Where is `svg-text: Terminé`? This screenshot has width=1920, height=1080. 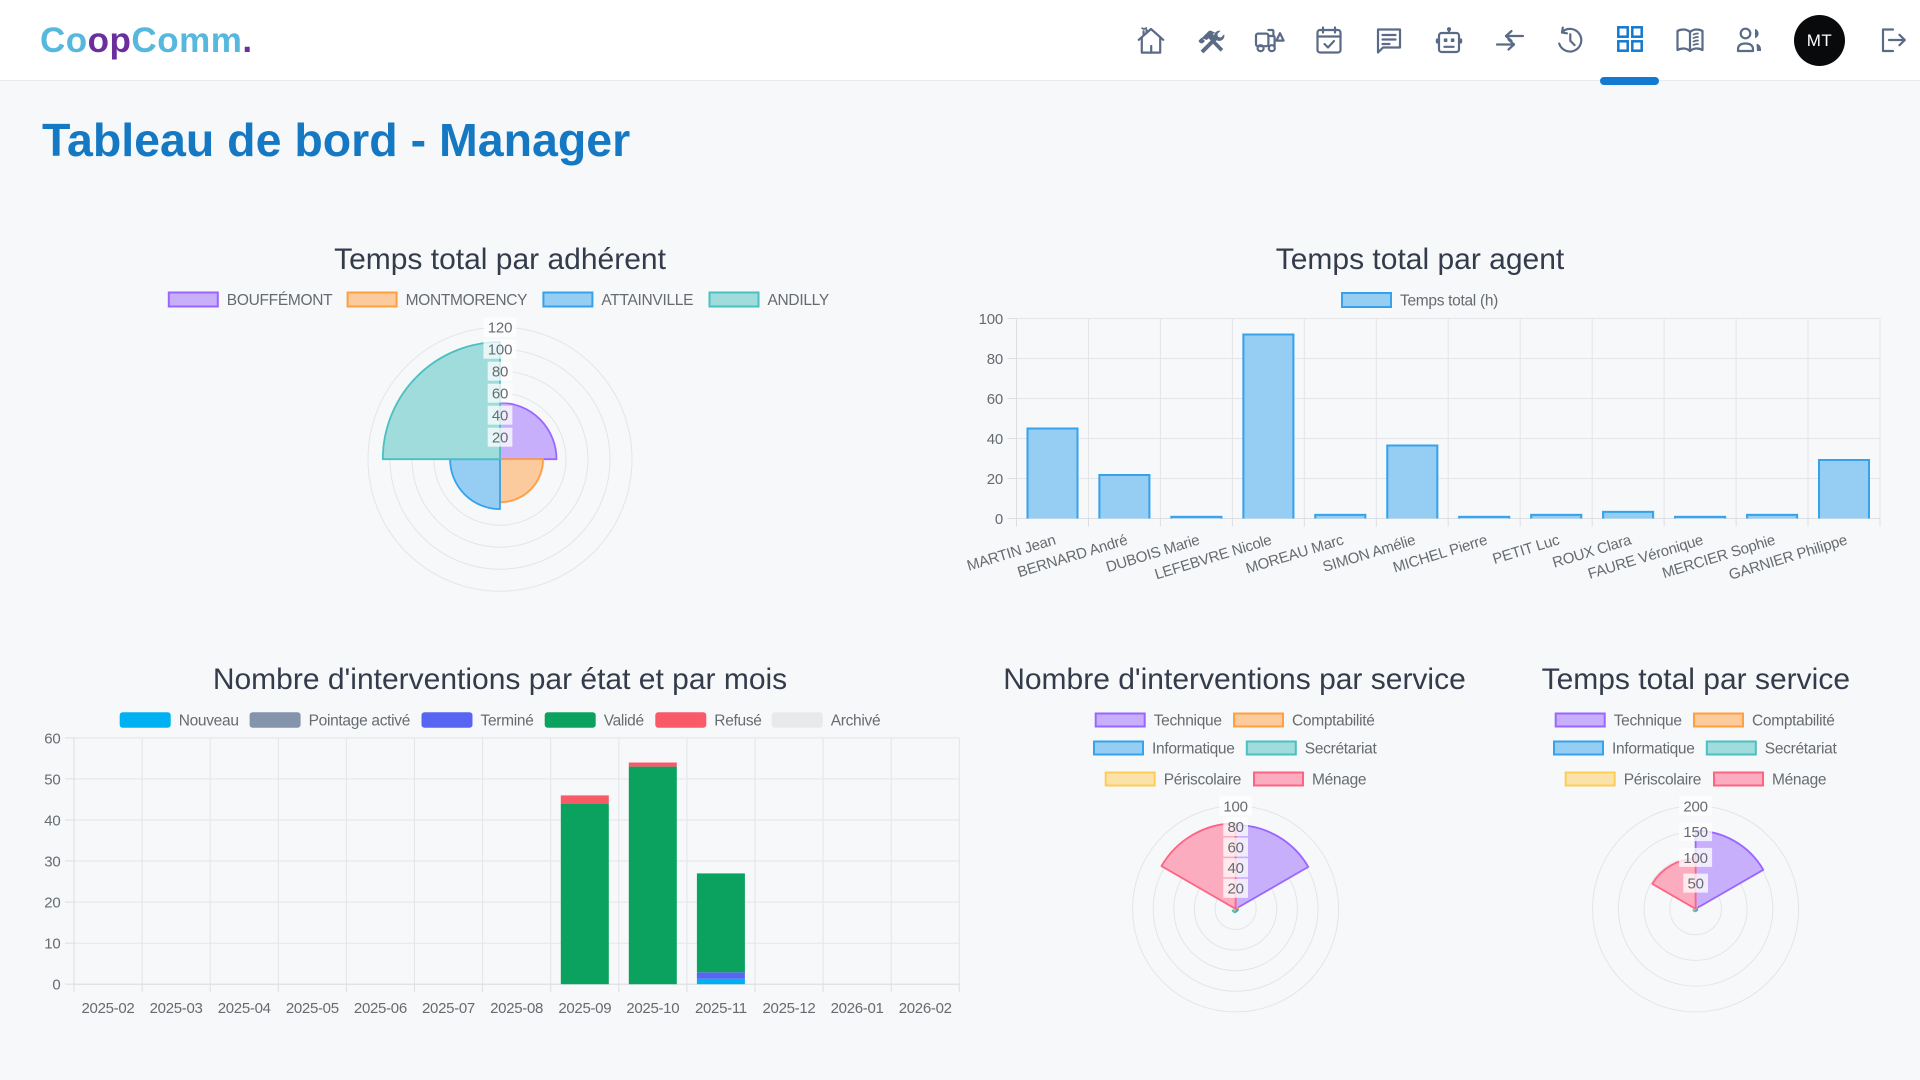 svg-text: Terminé is located at coordinates (507, 721).